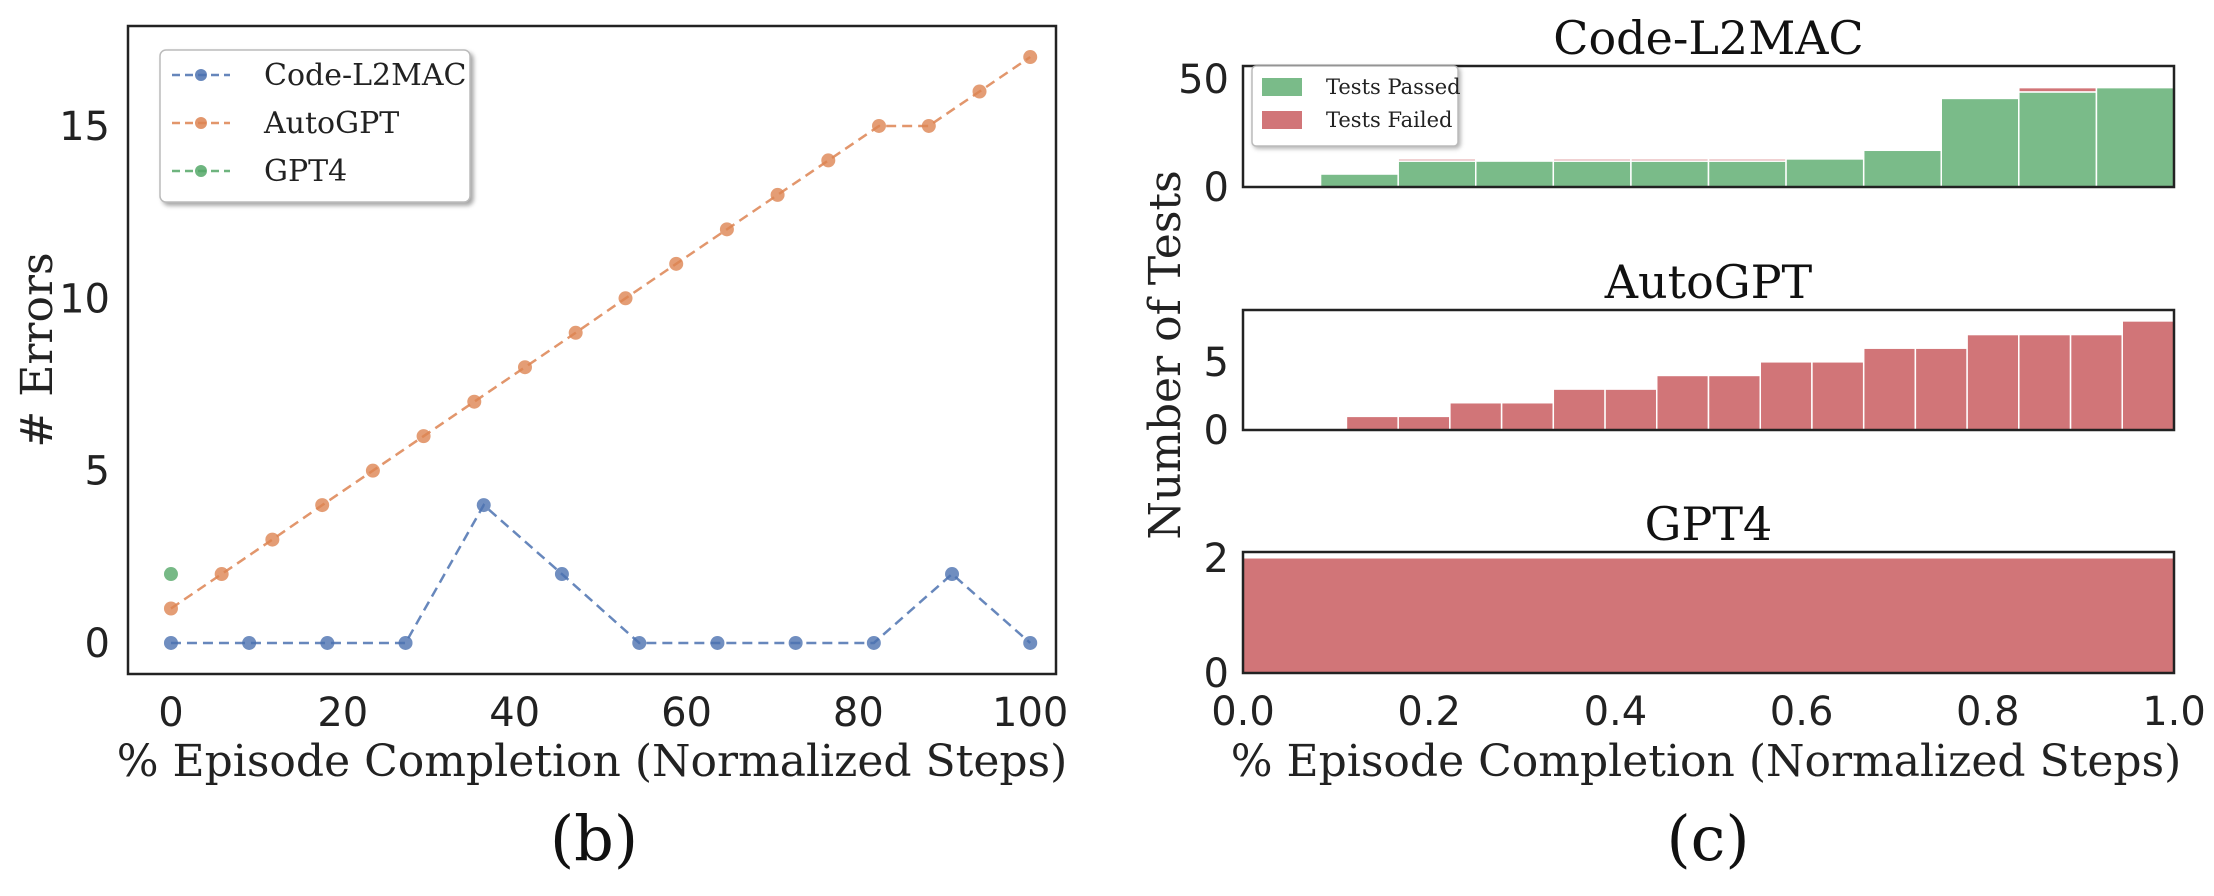 The image size is (2214, 896). What do you see at coordinates (514, 713) in the screenshot?
I see `x-tick-label-b: 40` at bounding box center [514, 713].